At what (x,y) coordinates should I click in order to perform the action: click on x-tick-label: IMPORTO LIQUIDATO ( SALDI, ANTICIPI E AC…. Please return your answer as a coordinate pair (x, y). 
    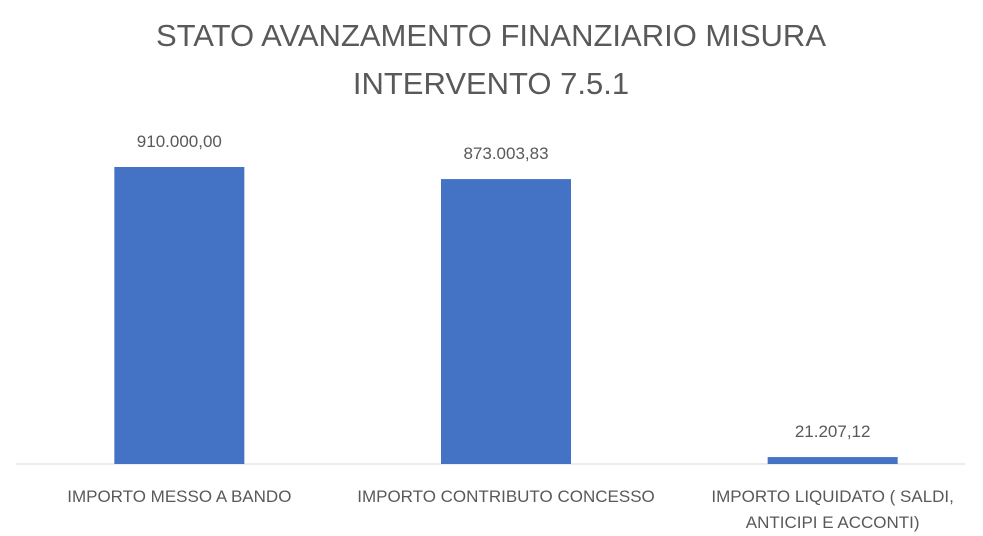
    Looking at the image, I should click on (832, 509).